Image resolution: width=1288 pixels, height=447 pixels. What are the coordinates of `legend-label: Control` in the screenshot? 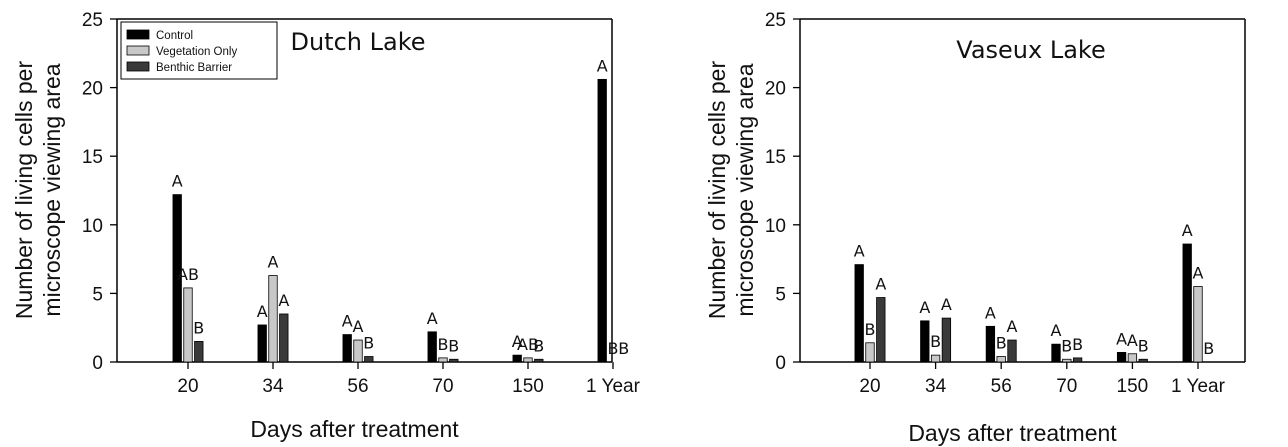 It's located at (174, 36).